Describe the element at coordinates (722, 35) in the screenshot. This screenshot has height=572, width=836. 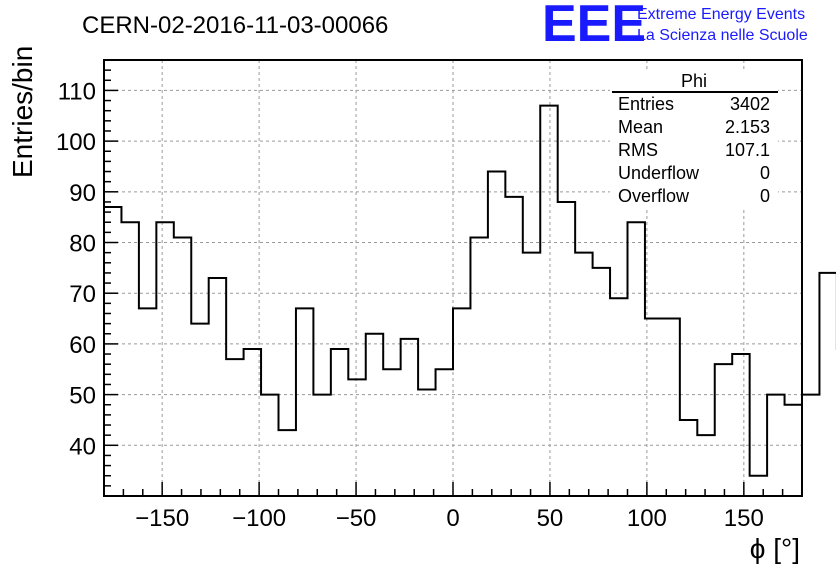
I see `logo-line-2: La Scienza nelle Scuole` at that location.